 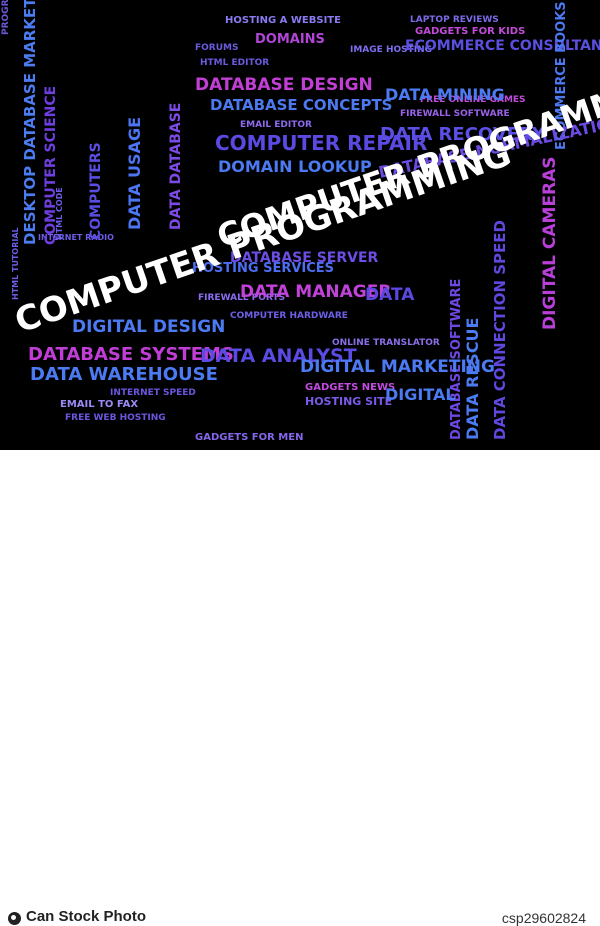 What do you see at coordinates (502, 46) in the screenshot?
I see `filler-word: ECOMMERCE CONSULTANT` at bounding box center [502, 46].